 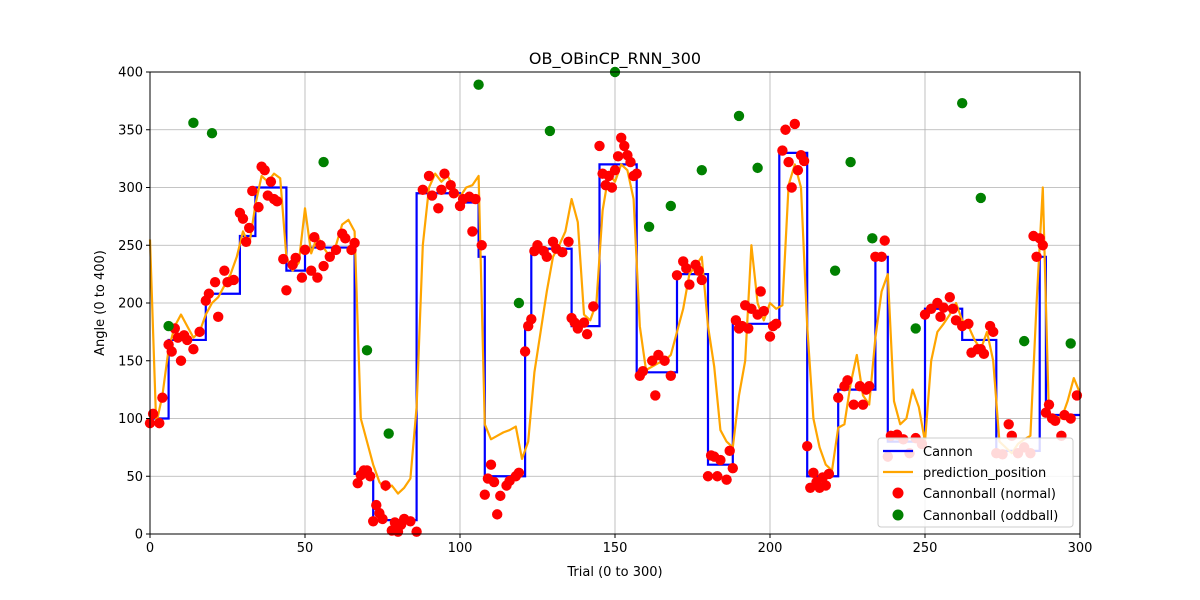 I want to click on y-tick-label: 0, so click(x=139, y=535).